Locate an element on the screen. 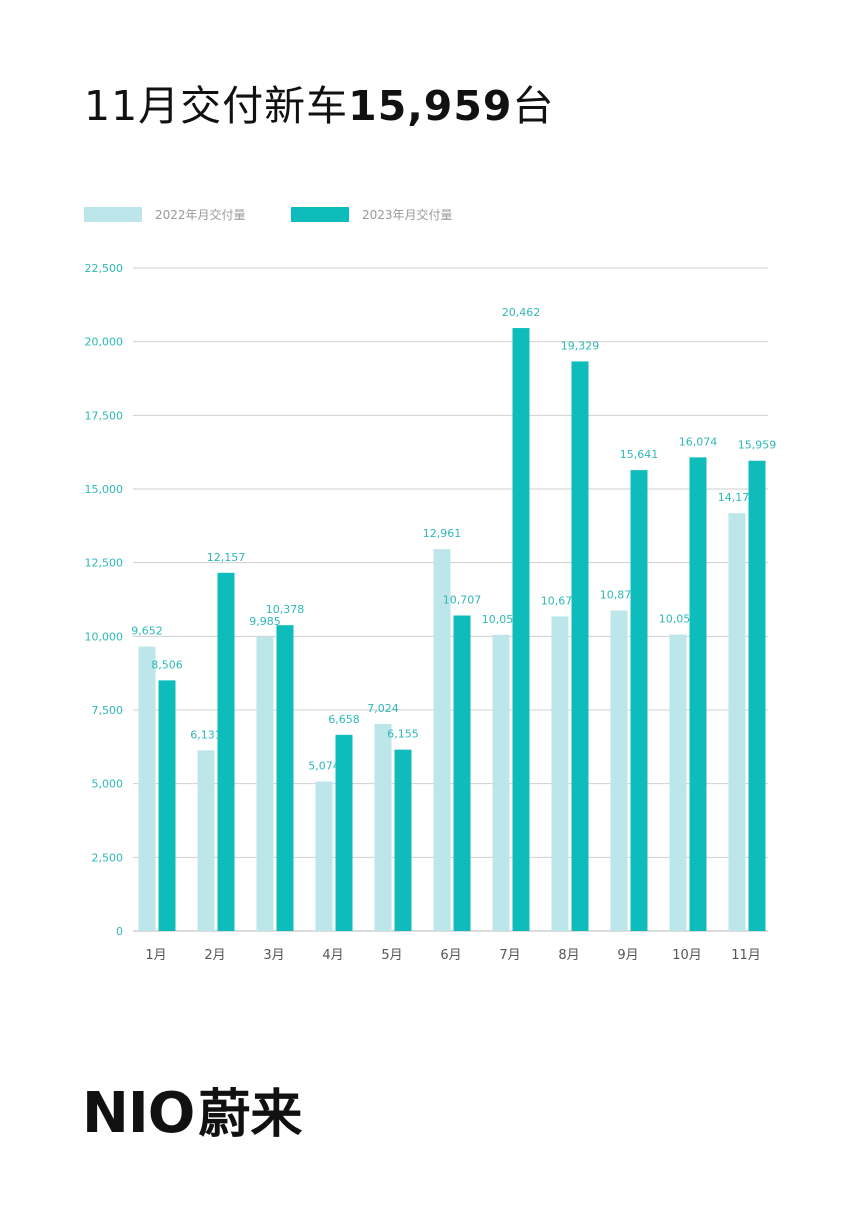  data-label-2022: 10,878 is located at coordinates (619, 594).